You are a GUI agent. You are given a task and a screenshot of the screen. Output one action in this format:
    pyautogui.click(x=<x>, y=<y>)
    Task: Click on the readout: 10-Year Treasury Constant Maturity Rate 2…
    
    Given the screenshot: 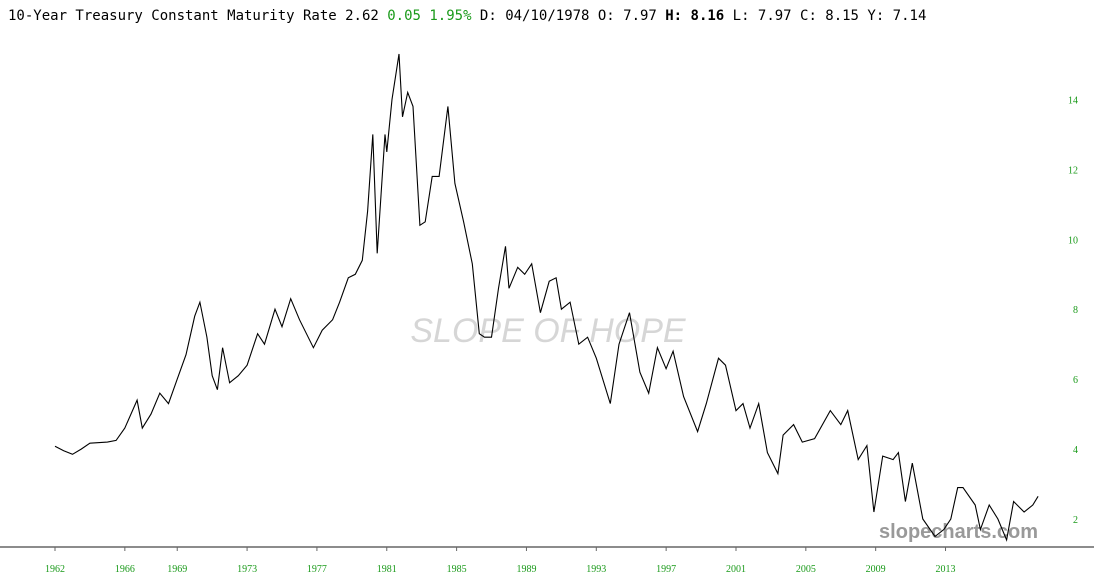 What is the action you would take?
    pyautogui.click(x=467, y=16)
    